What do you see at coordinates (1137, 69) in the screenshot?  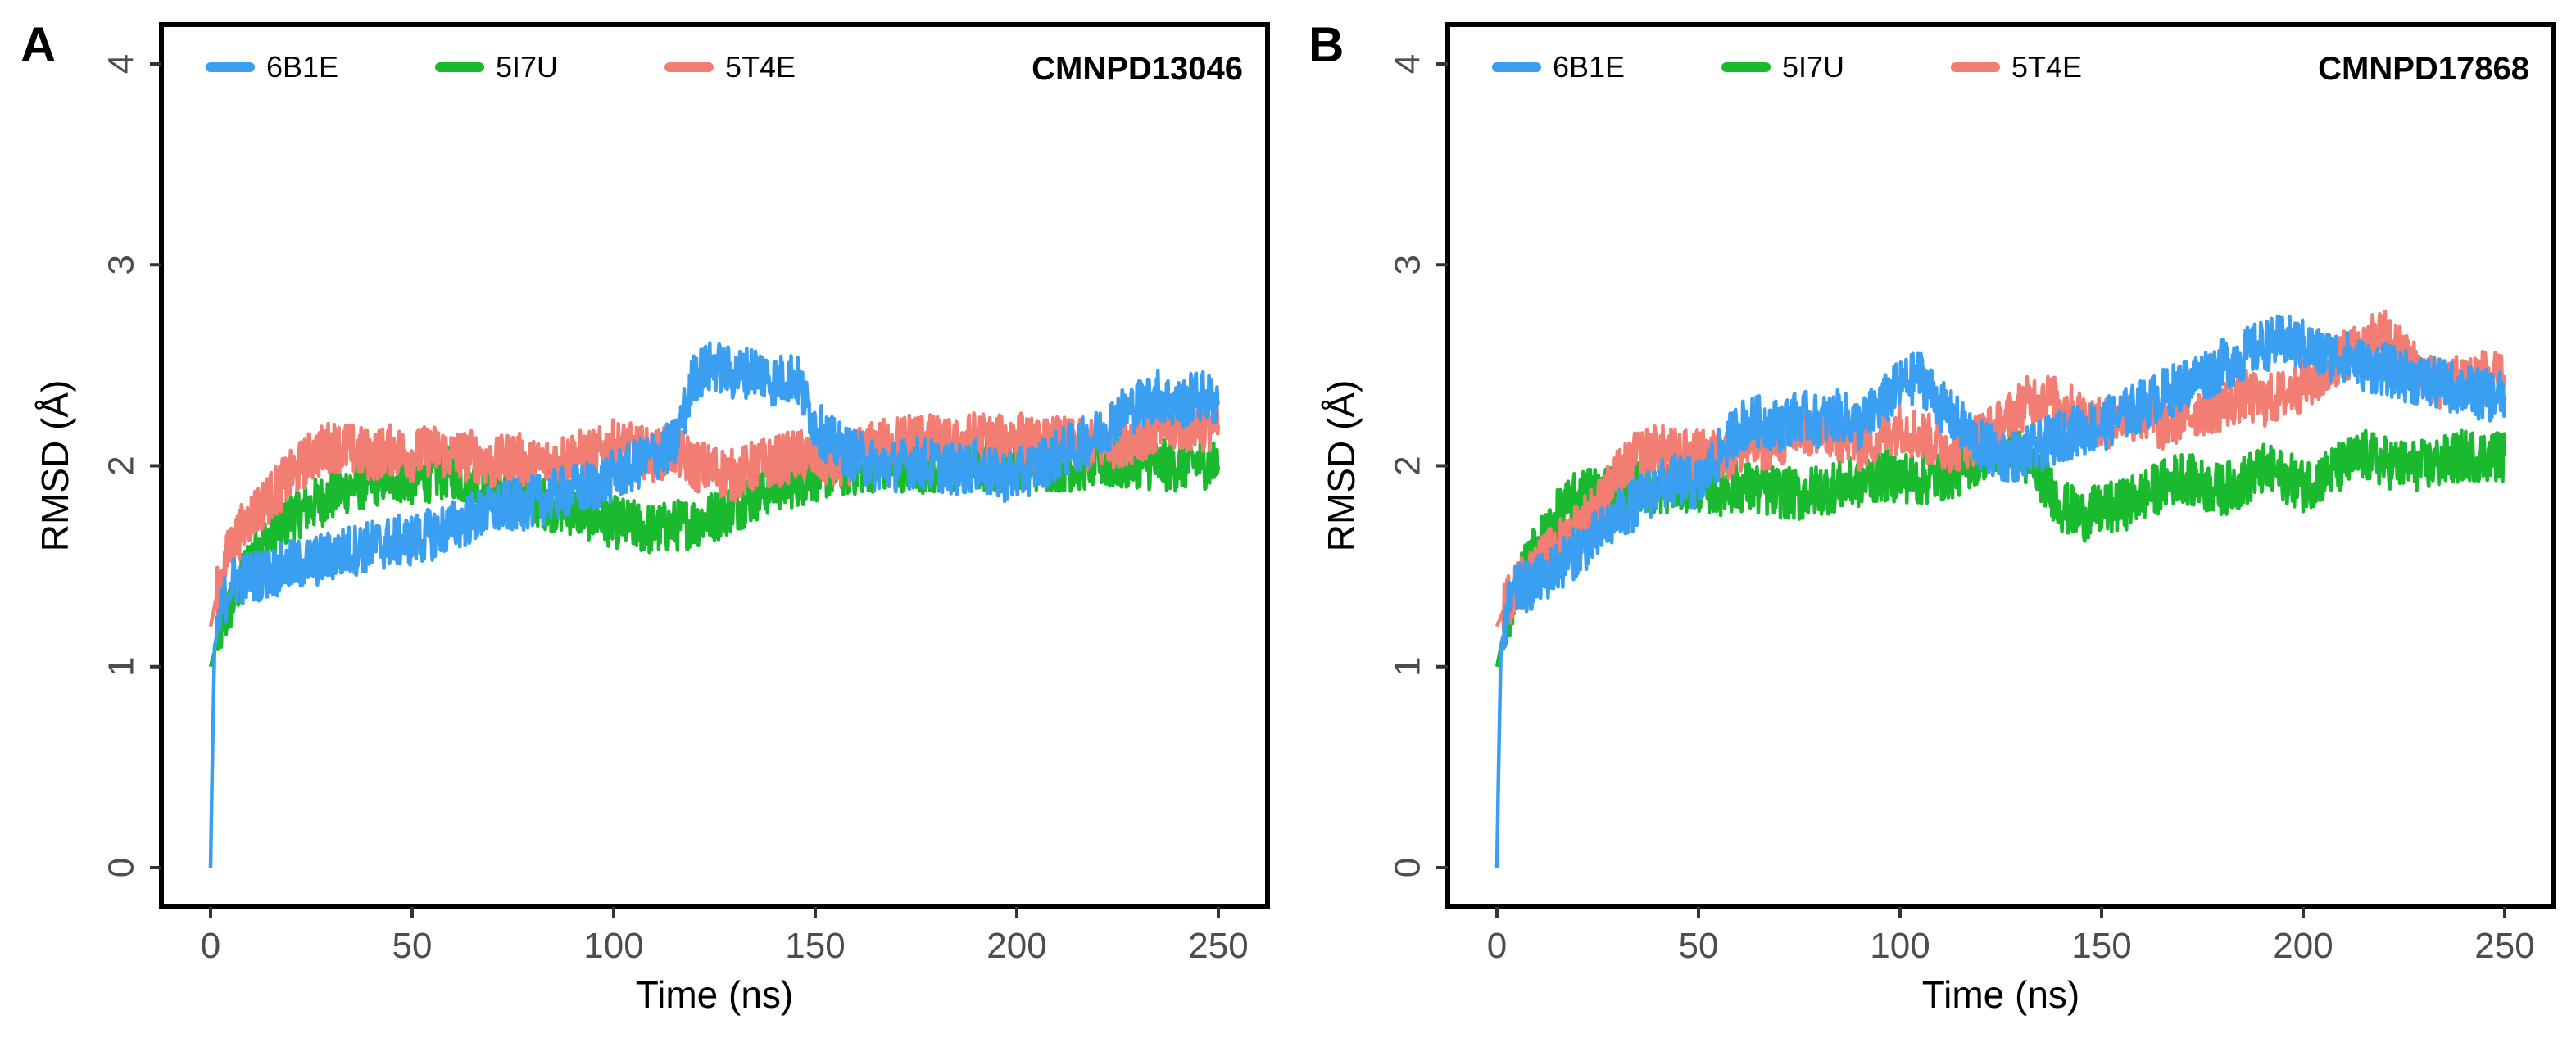 I see `compound-label: CMNPD13046` at bounding box center [1137, 69].